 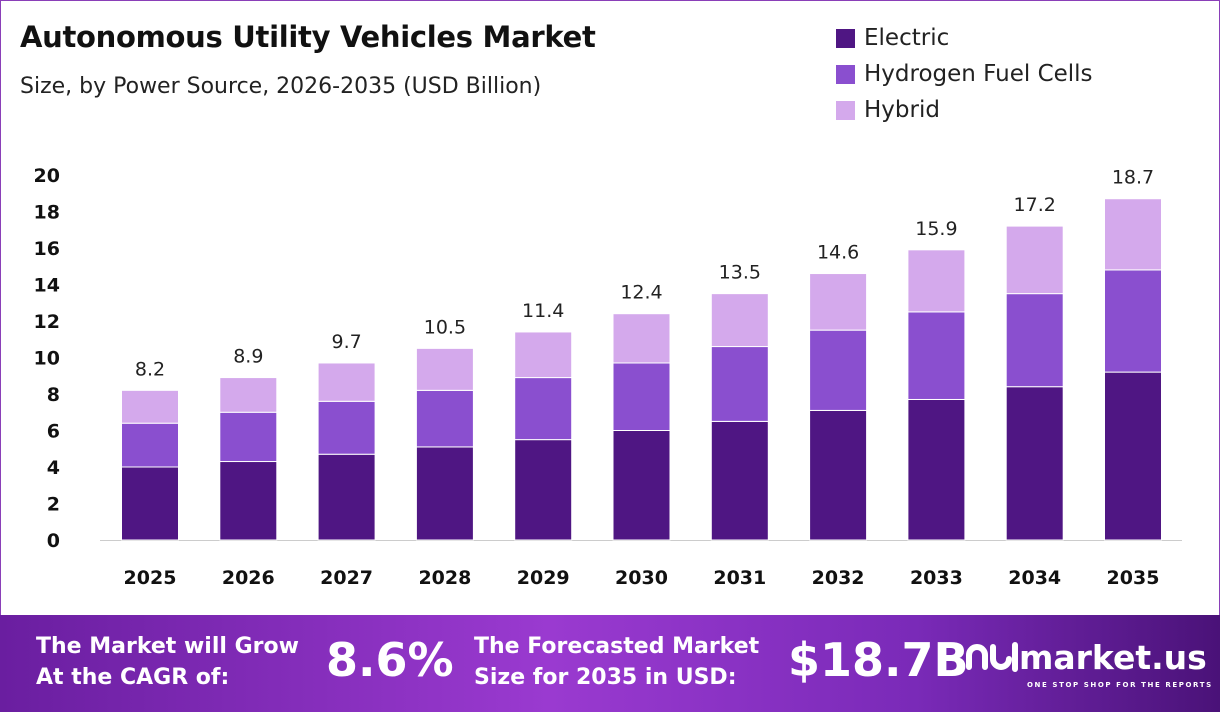 What do you see at coordinates (346, 342) in the screenshot?
I see `bar-total-label: 9.7` at bounding box center [346, 342].